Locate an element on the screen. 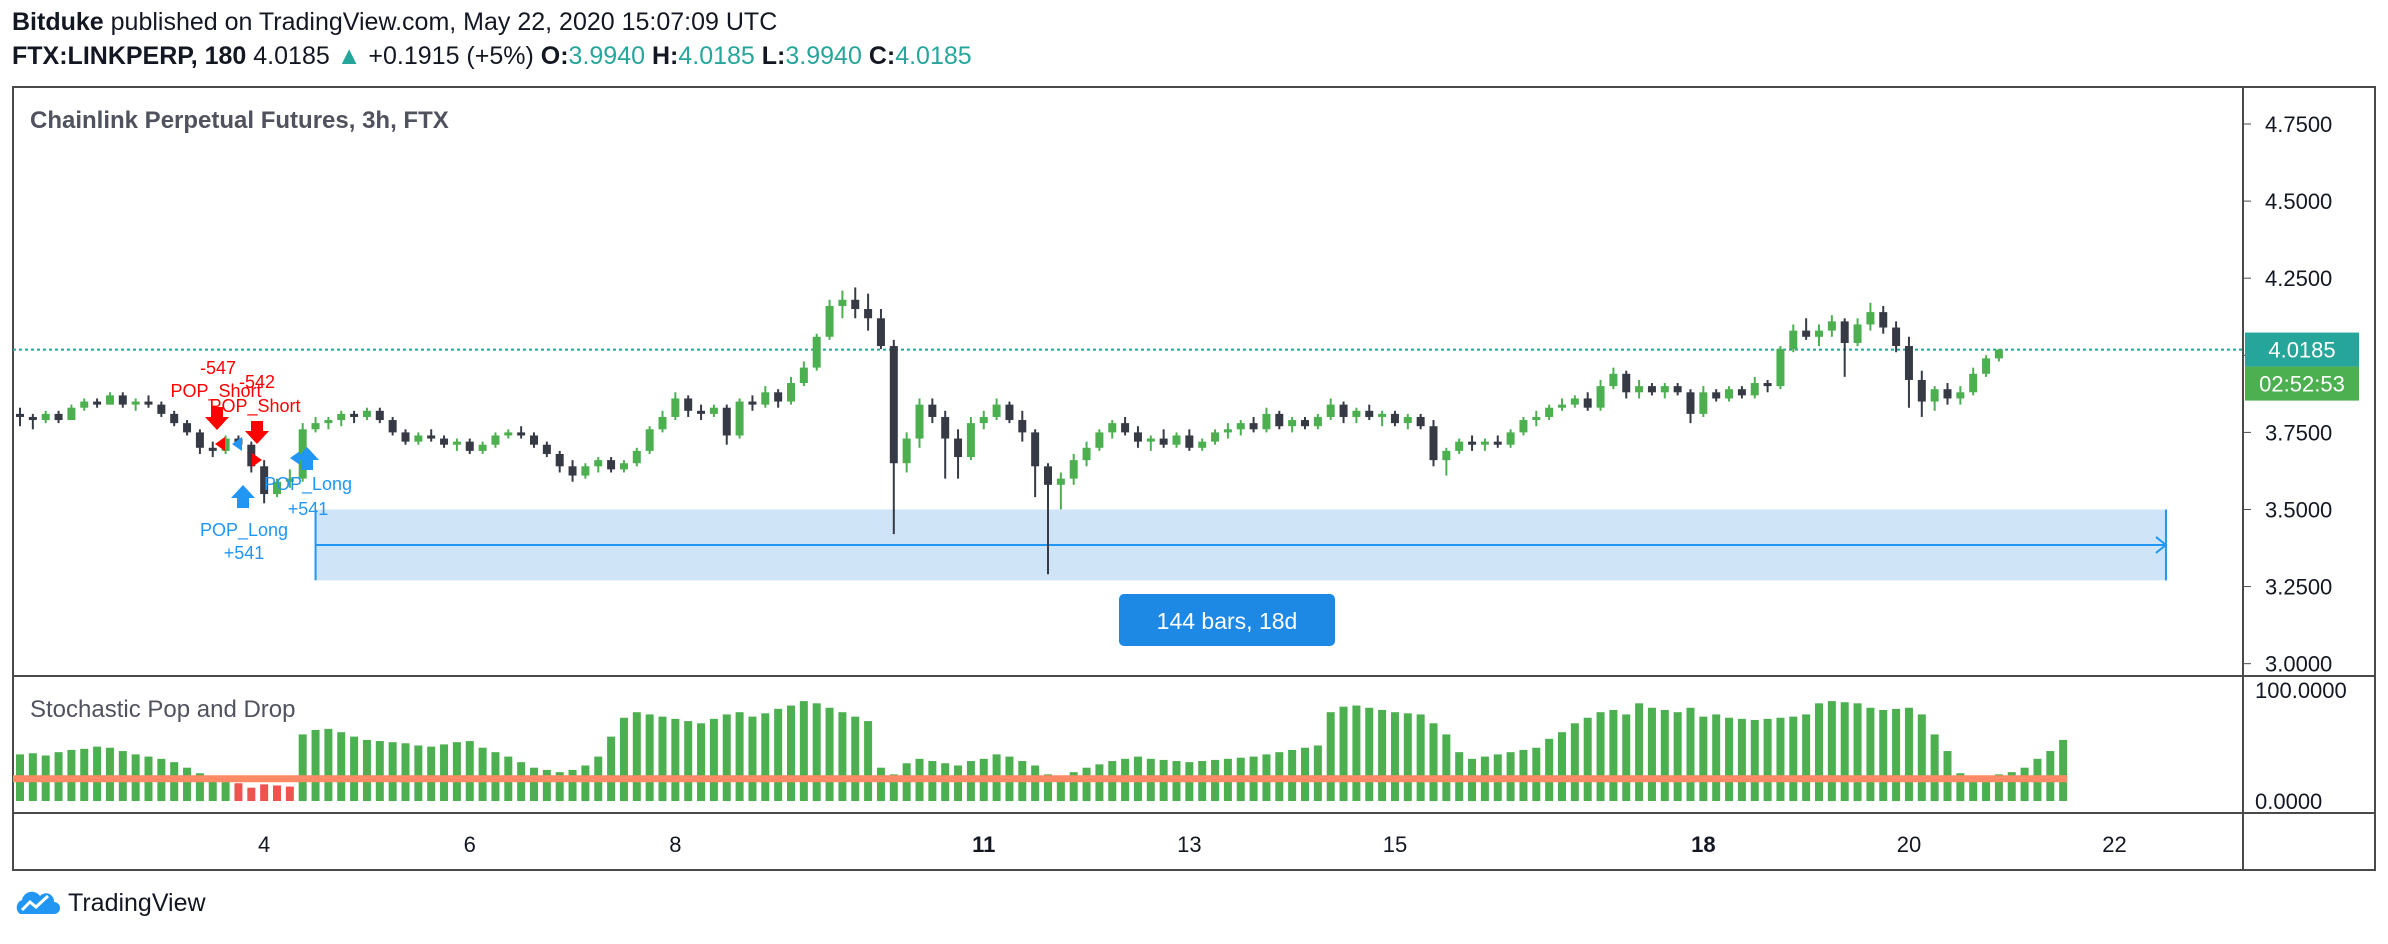 Image resolution: width=2388 pixels, height=944 pixels. tradingview-branding: TradingView is located at coordinates (109, 903).